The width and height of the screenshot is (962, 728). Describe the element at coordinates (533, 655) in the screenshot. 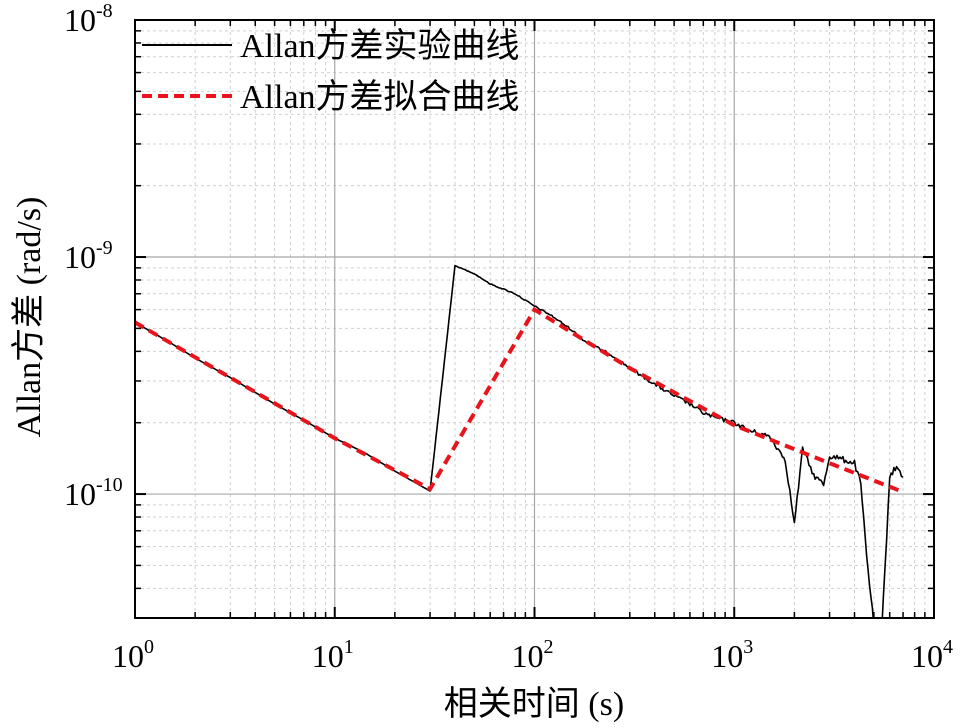

I see `x-tick-label: 10²` at that location.